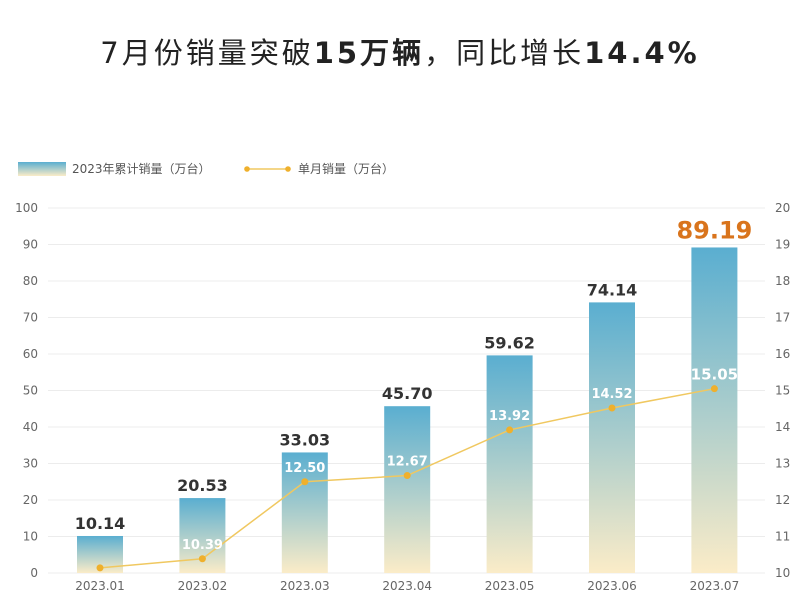 The image size is (800, 616). Describe the element at coordinates (510, 586) in the screenshot. I see `x-tick-label: 2023.05` at that location.